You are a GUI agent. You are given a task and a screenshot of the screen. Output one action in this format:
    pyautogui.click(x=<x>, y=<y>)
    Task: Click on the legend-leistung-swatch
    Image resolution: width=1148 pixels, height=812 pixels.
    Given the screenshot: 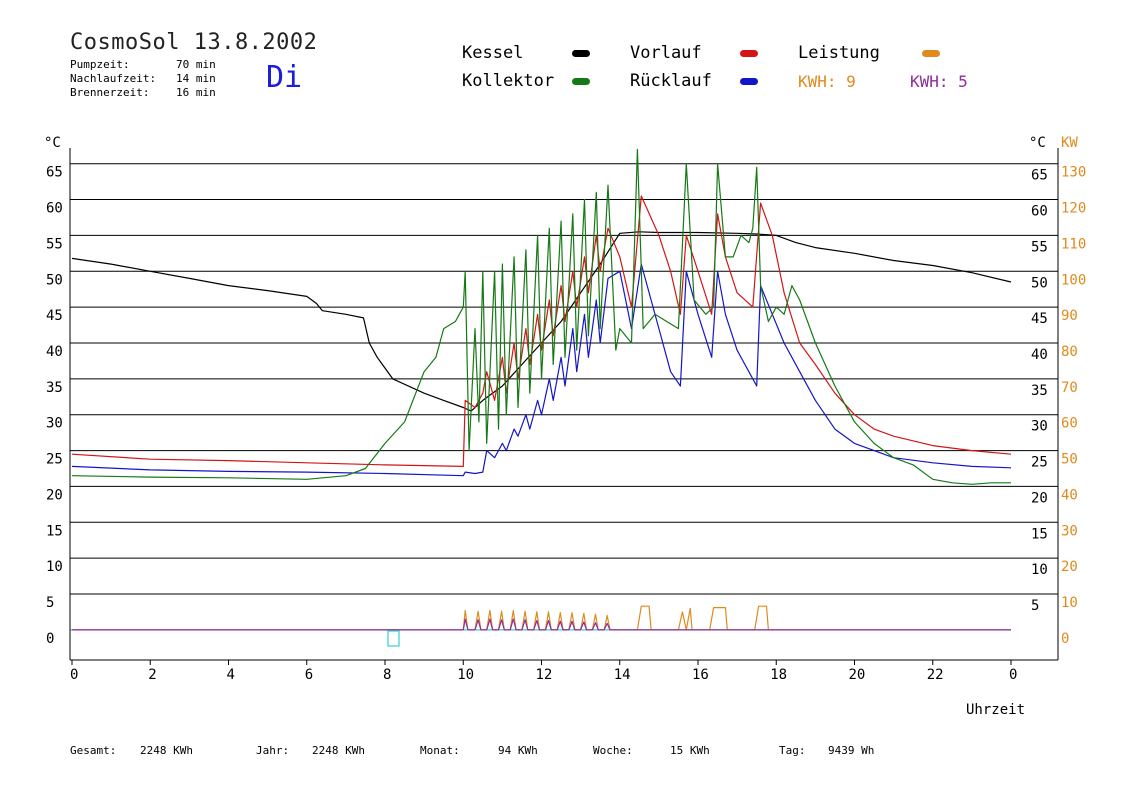 What is the action you would take?
    pyautogui.click(x=931, y=53)
    